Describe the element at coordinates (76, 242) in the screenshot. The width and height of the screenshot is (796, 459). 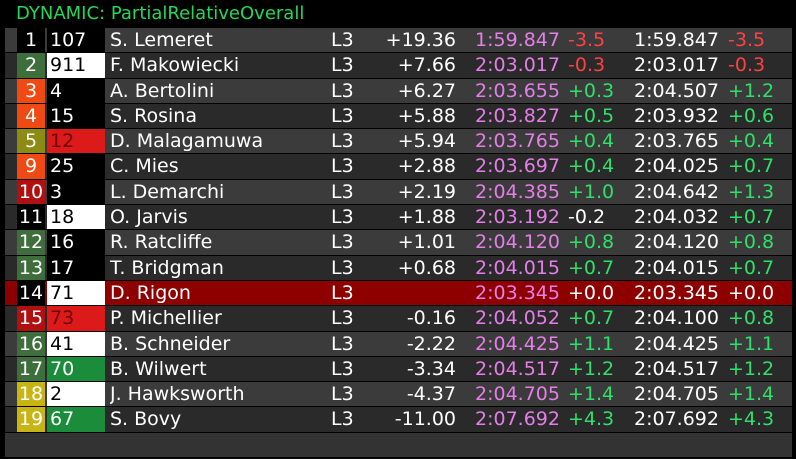
I see `car-number: 16` at that location.